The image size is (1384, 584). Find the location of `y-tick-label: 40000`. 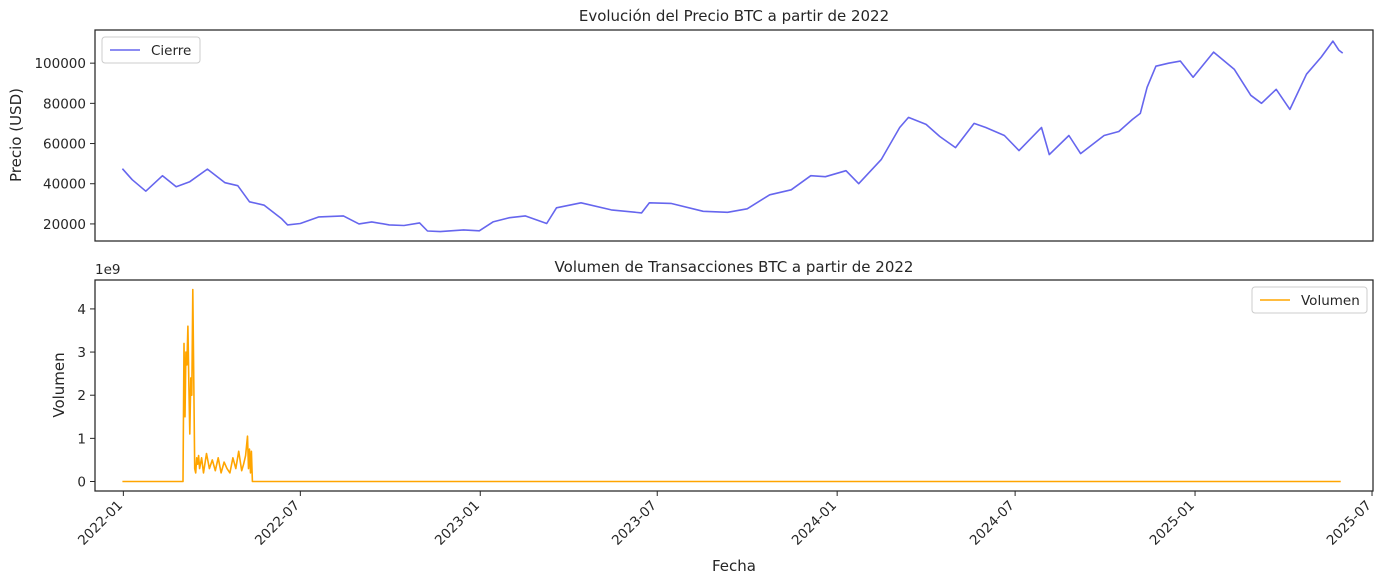

y-tick-label: 40000 is located at coordinates (64, 185).